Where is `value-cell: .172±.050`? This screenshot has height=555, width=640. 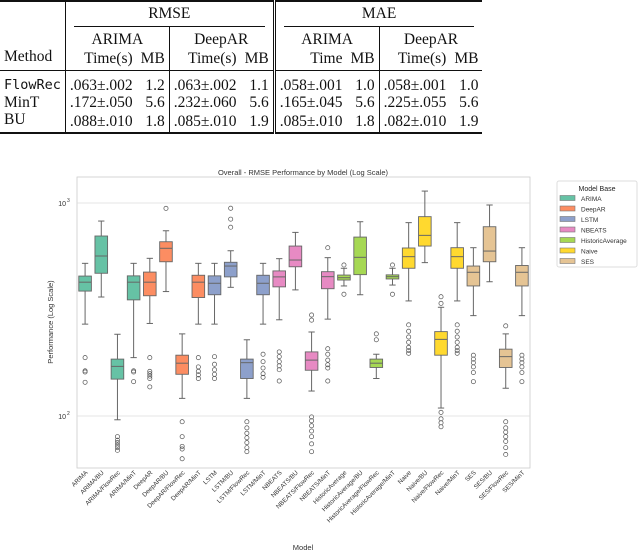 value-cell: .172±.050 is located at coordinates (100, 102).